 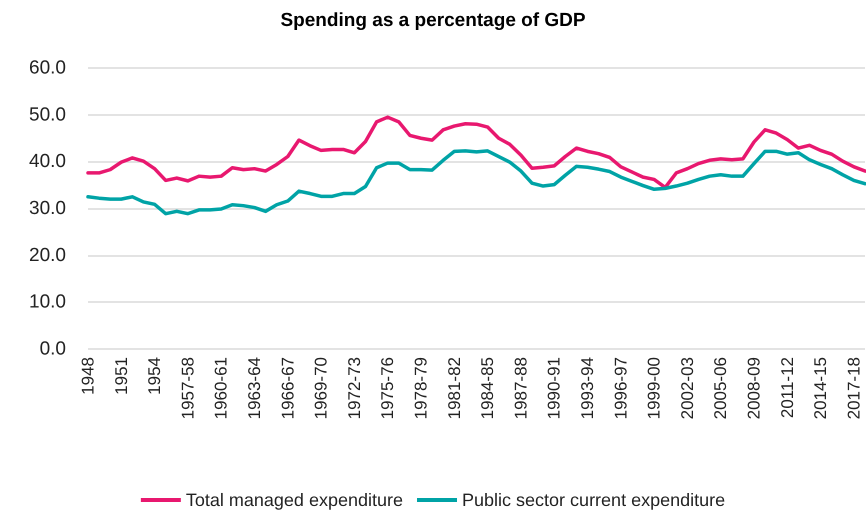 What do you see at coordinates (854, 388) in the screenshot?
I see `x-tick-label: 2017-18` at bounding box center [854, 388].